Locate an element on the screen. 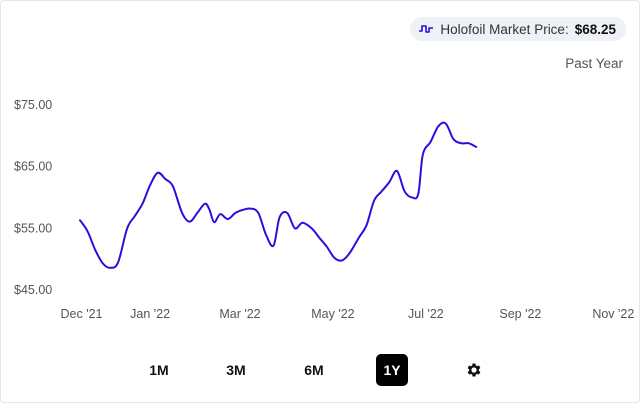  range-button-6m: 6M is located at coordinates (314, 370).